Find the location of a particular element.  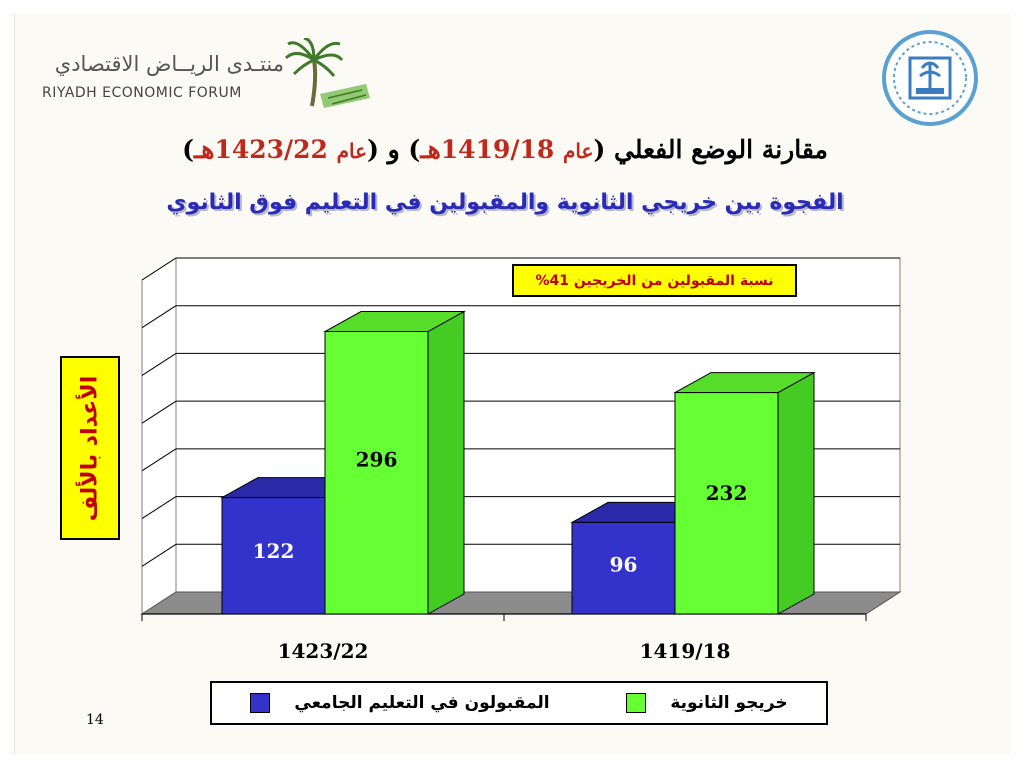

title-paren-open-1: ( is located at coordinates (599, 149).